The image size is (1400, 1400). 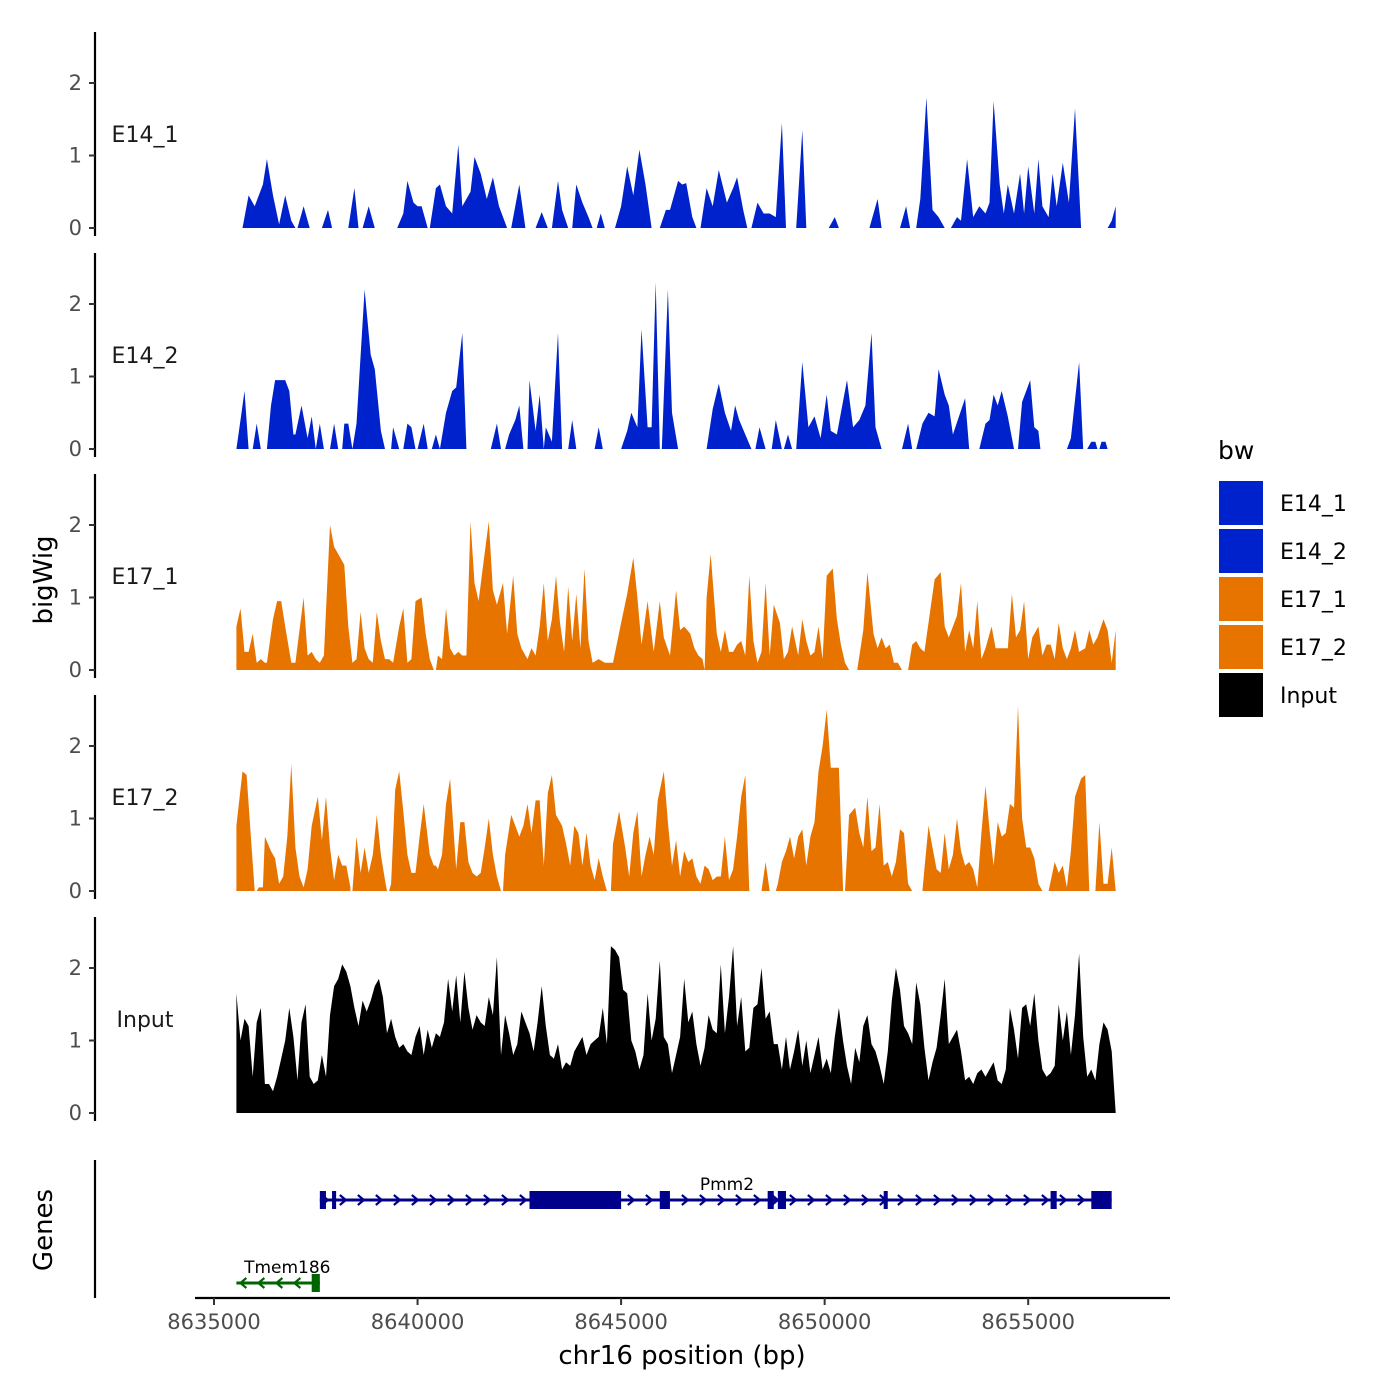 I want to click on x-tick-label: 8640000, so click(x=418, y=1322).